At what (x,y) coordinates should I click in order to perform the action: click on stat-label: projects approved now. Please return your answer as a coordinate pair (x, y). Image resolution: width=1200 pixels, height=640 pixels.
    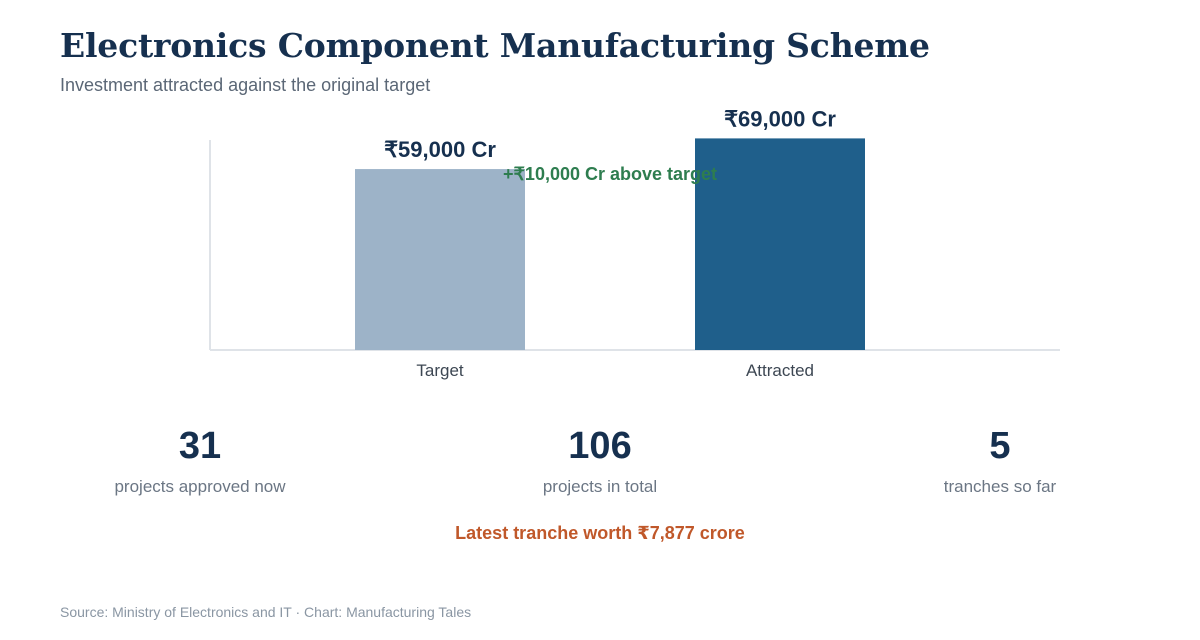
    Looking at the image, I should click on (200, 486).